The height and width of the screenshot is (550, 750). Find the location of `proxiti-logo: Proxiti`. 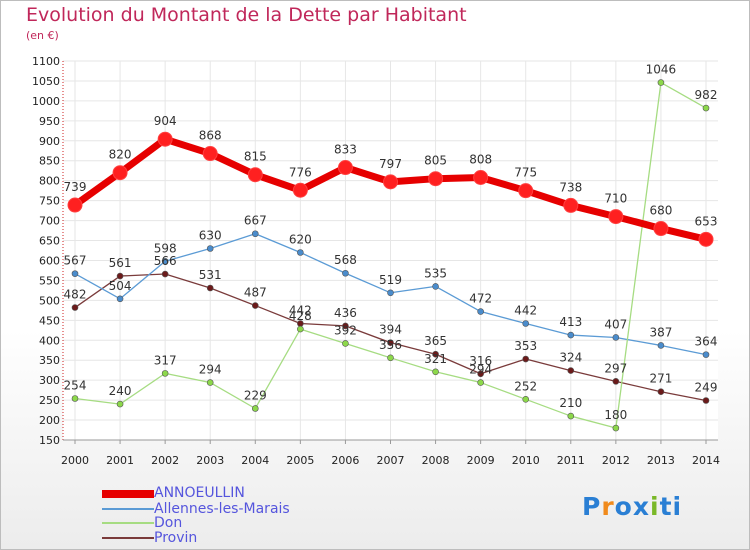

proxiti-logo: Proxiti is located at coordinates (632, 506).